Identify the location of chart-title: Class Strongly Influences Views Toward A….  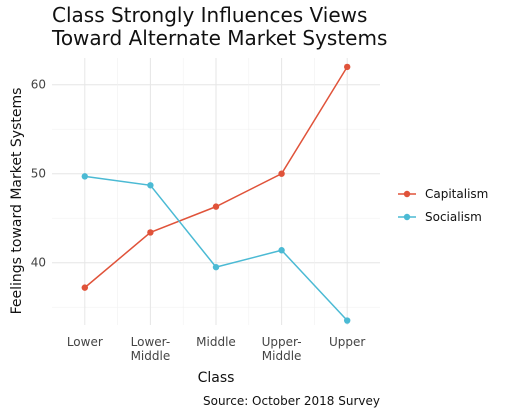
(220, 26).